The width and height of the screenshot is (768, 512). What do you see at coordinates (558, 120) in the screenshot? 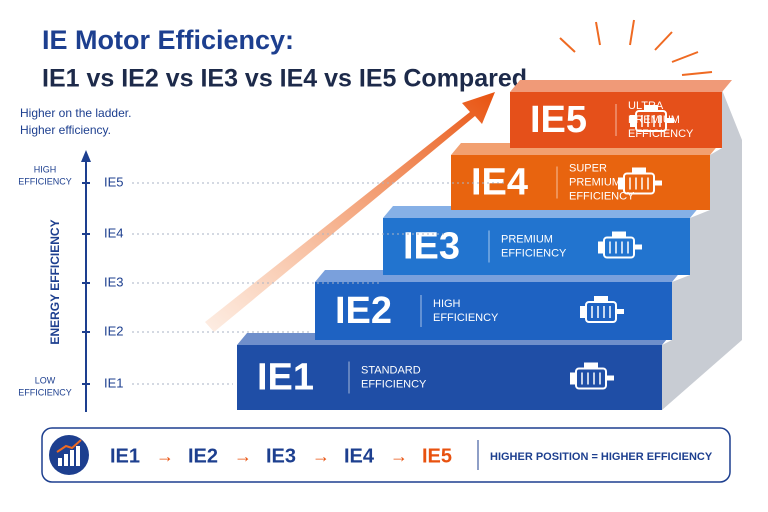
I see `step-class: IE5` at bounding box center [558, 120].